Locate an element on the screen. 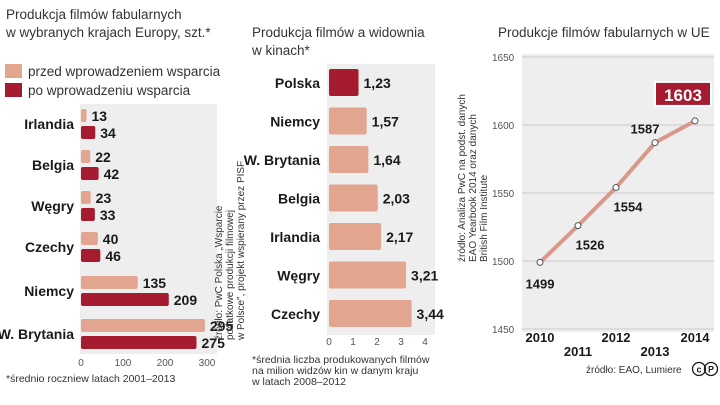 The image size is (720, 405). chart2-xtick-2: 2 is located at coordinates (377, 342).